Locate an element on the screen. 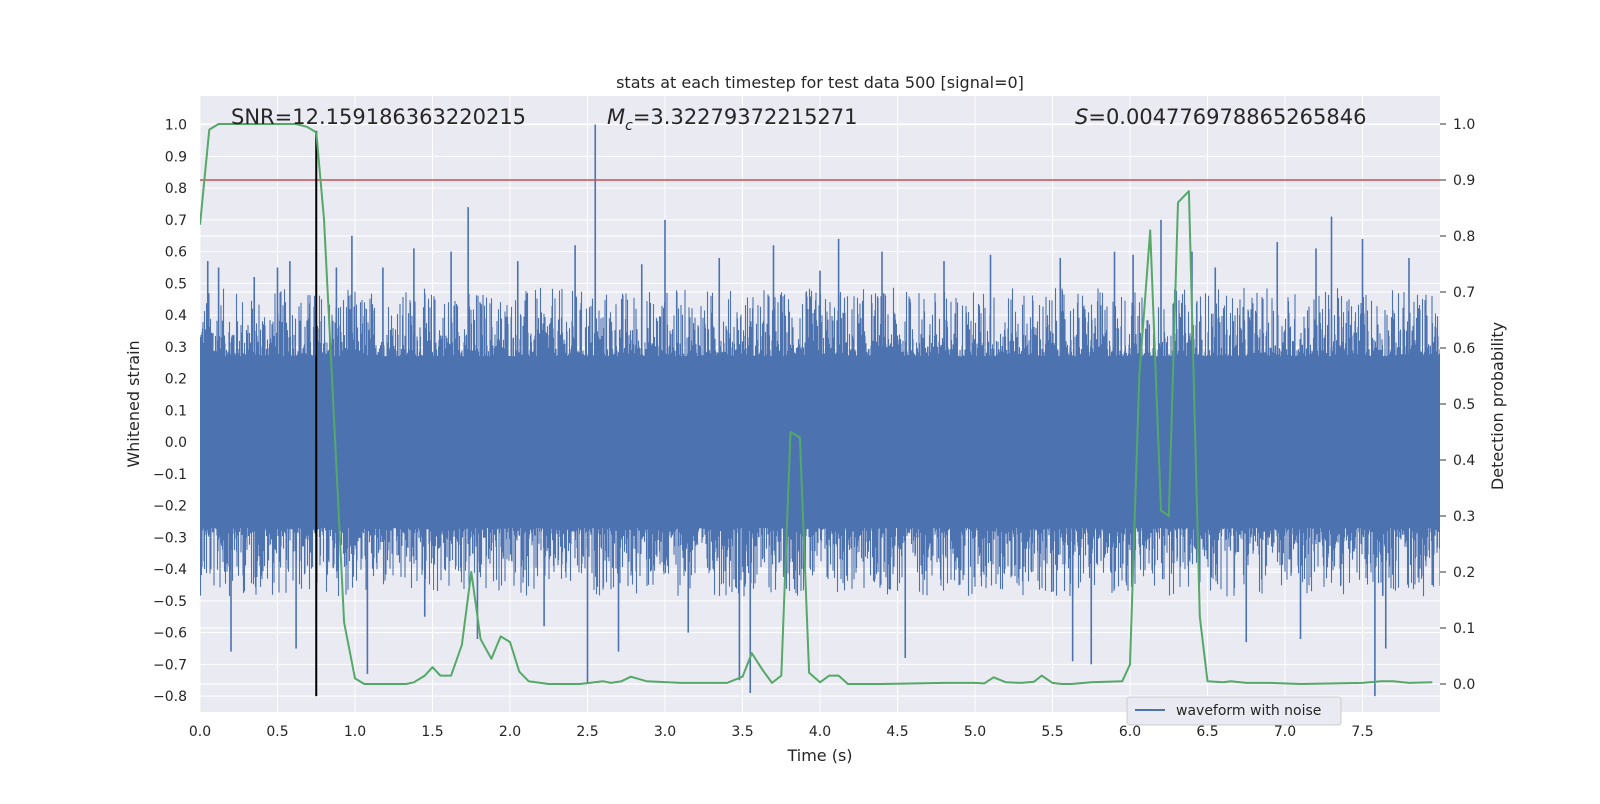 This screenshot has width=1600, height=804. legend-box is located at coordinates (1234, 711).